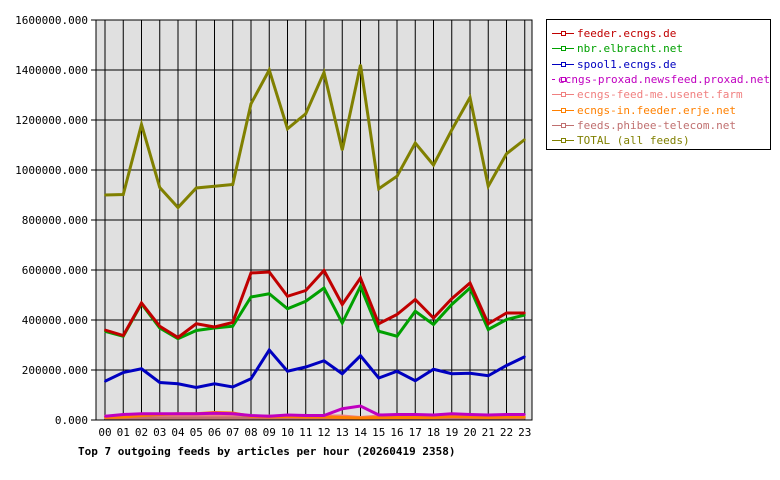  What do you see at coordinates (159, 432) in the screenshot?
I see `x-tick-label: 03` at bounding box center [159, 432].